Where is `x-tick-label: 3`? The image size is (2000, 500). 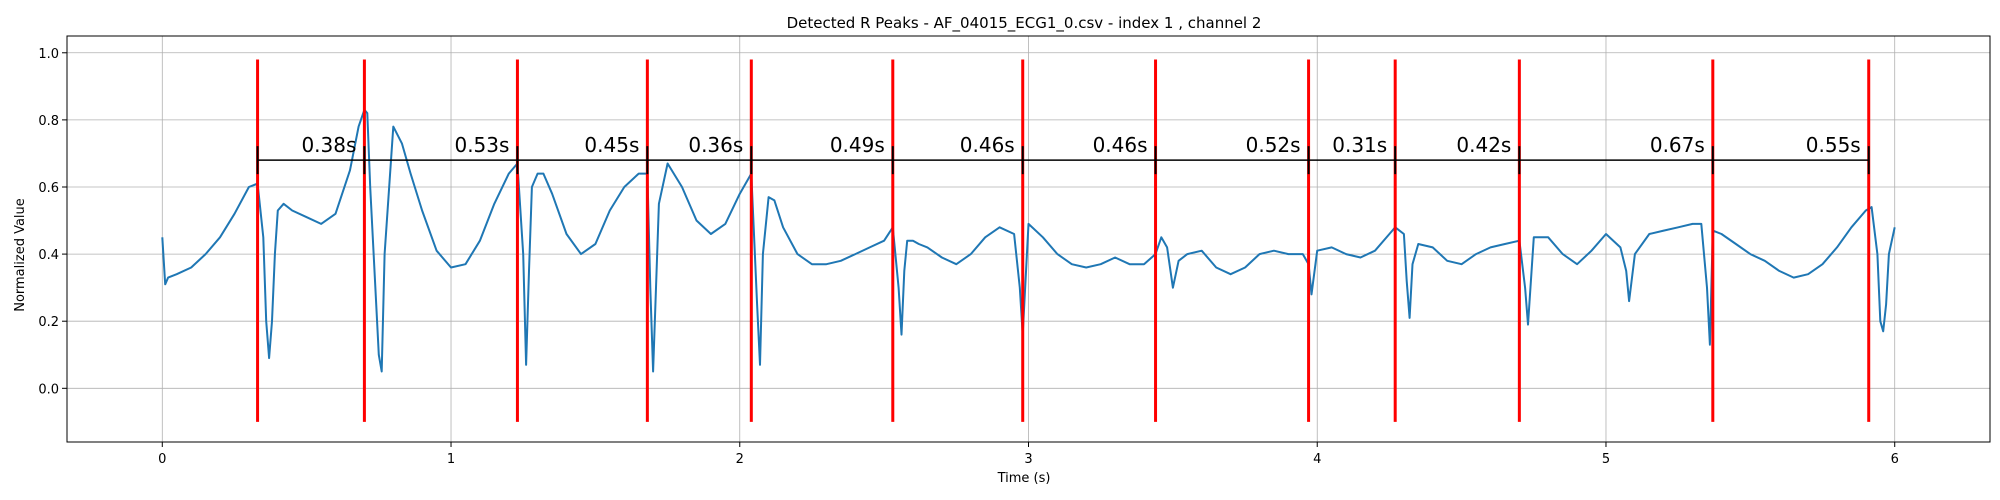
x-tick-label: 3 is located at coordinates (1028, 459).